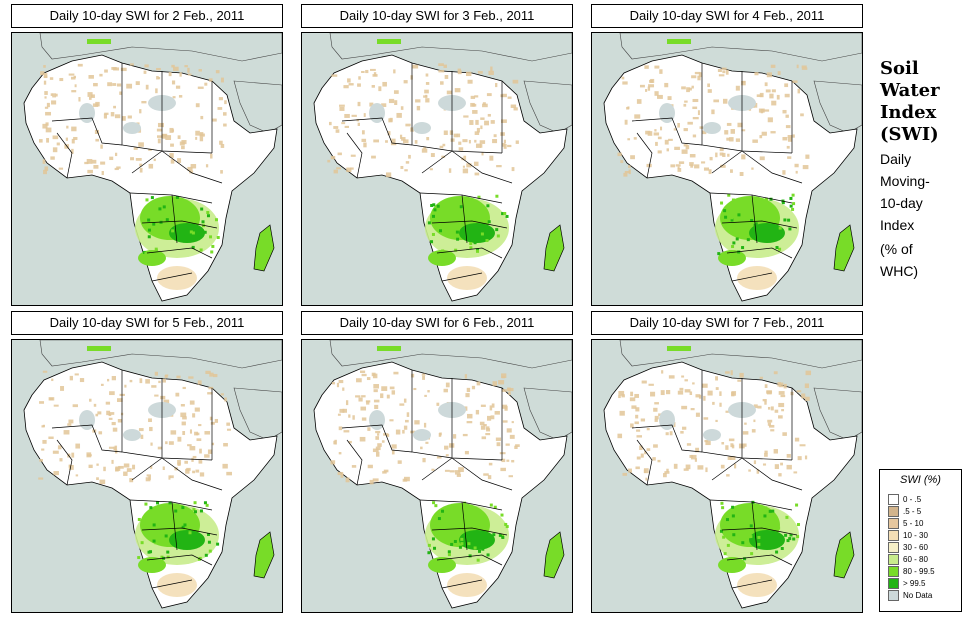 The image size is (968, 626). Describe the element at coordinates (437, 155) in the screenshot. I see `map-panel-2: Daily 10-day SWI for 3 Feb., 2011` at that location.